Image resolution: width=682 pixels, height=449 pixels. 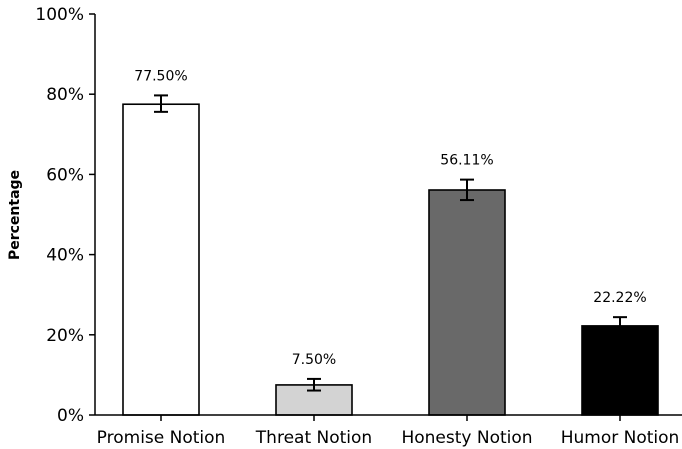 I want to click on data-label: 22.22%, so click(x=619, y=298).